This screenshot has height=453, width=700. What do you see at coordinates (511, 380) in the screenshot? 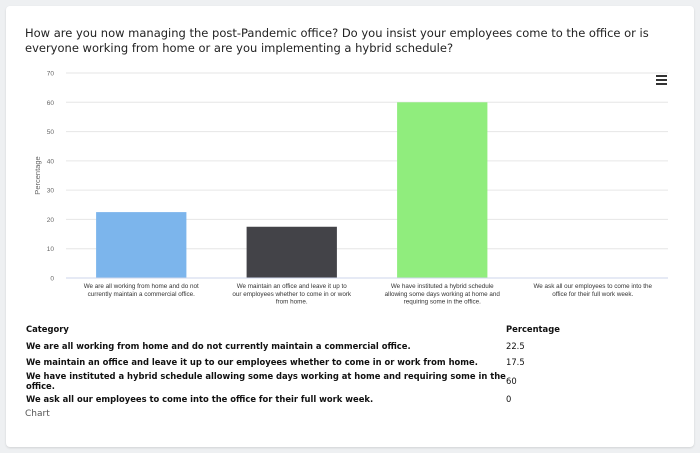
I see `table-cell-value: 60` at bounding box center [511, 380].